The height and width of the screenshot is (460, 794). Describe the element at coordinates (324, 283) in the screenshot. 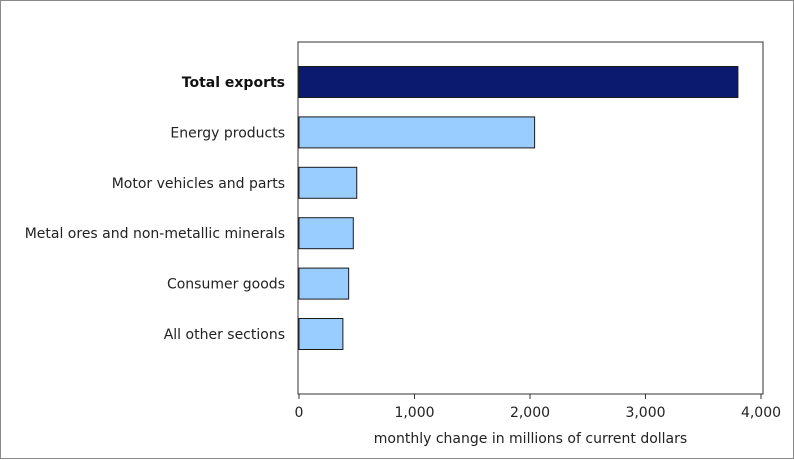

I see `bar-consumer-goods` at that location.